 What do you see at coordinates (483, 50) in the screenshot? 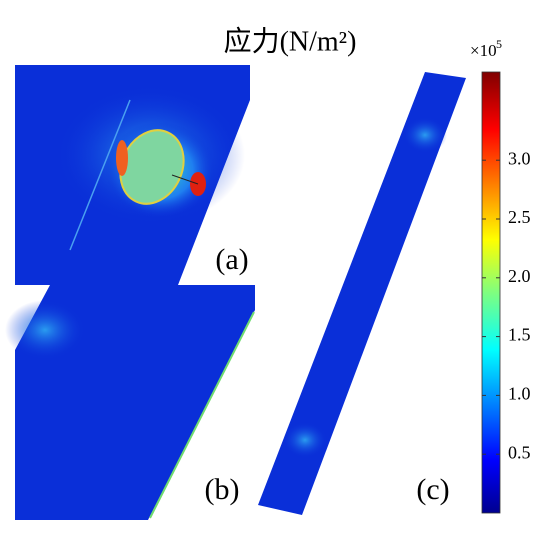
I see `colorbar-multiplier: ×10` at bounding box center [483, 50].